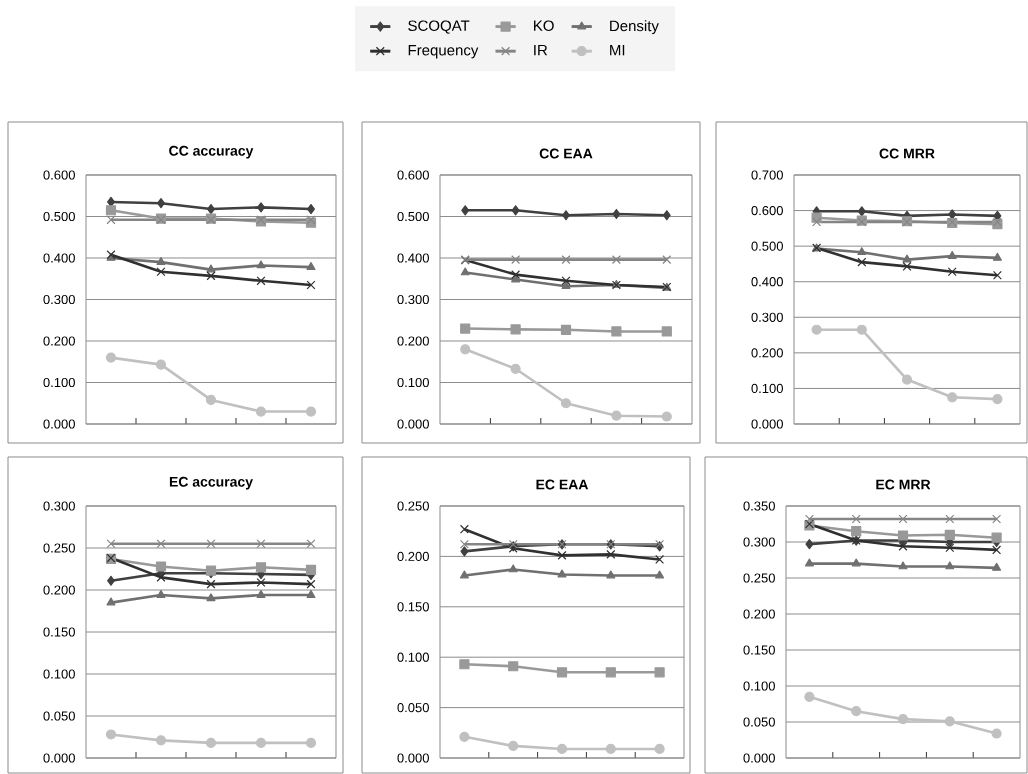  I want to click on y-tick-label: 0.700, so click(767, 175).